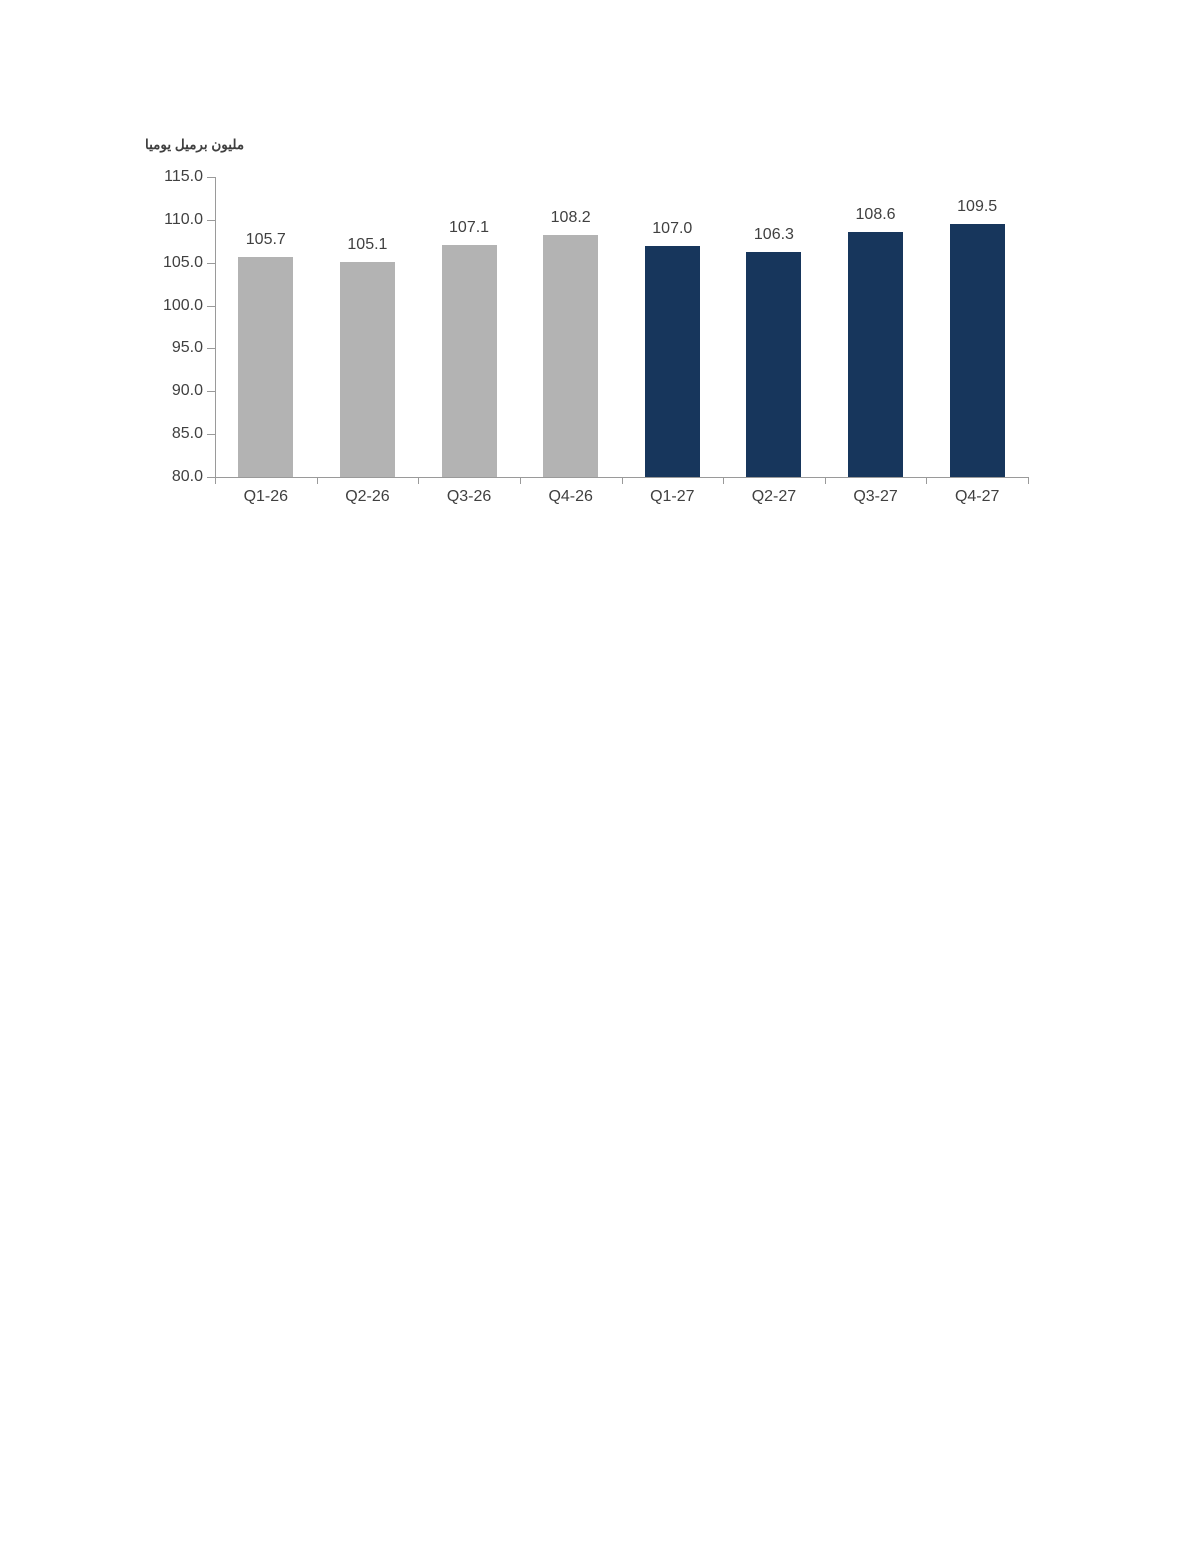 This screenshot has height=1554, width=1200. Describe the element at coordinates (182, 305) in the screenshot. I see `y-axis-tick-label: 100.0` at that location.